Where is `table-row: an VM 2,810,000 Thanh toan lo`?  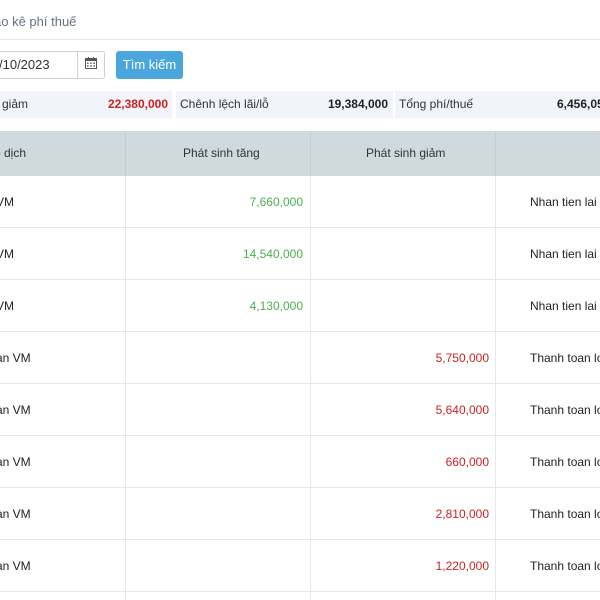 table-row: an VM 2,810,000 Thanh toan lo is located at coordinates (300, 514).